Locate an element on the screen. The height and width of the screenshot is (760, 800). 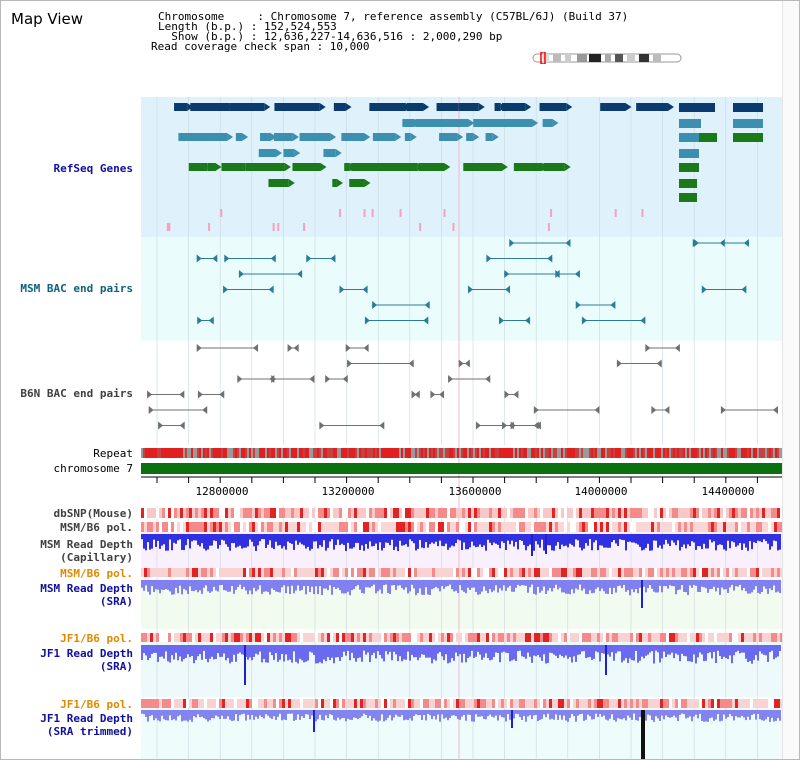
track-label-msm-pol: MSM/B6 pol. is located at coordinates (96, 527).